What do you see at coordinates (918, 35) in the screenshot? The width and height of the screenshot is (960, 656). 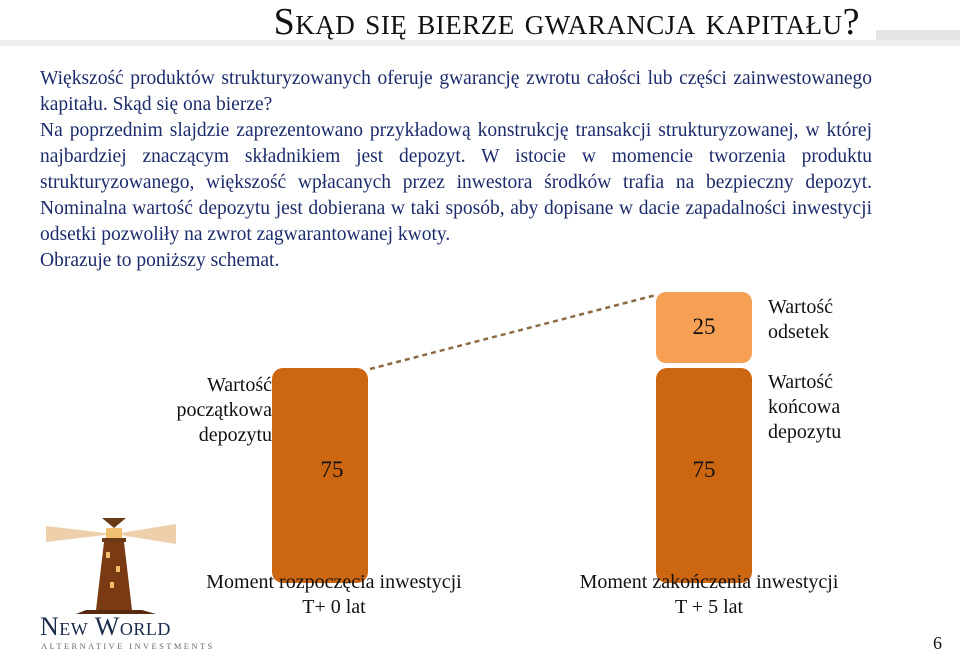 I see `title-rule-accent` at bounding box center [918, 35].